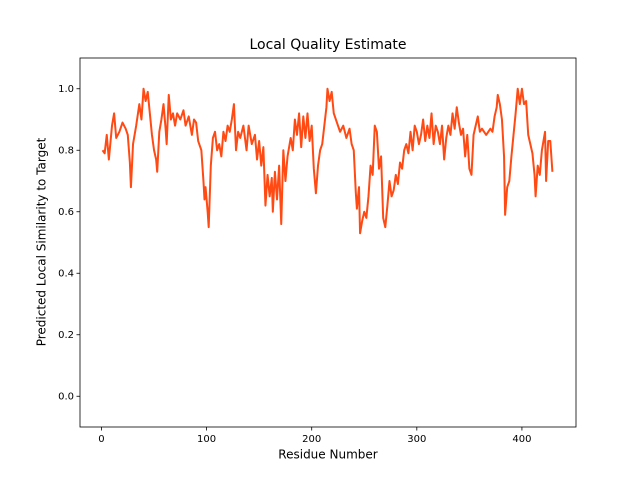 This screenshot has height=480, width=640. What do you see at coordinates (42, 241) in the screenshot?
I see `y-axis-label: Predicted Local Similarity to Target` at bounding box center [42, 241].